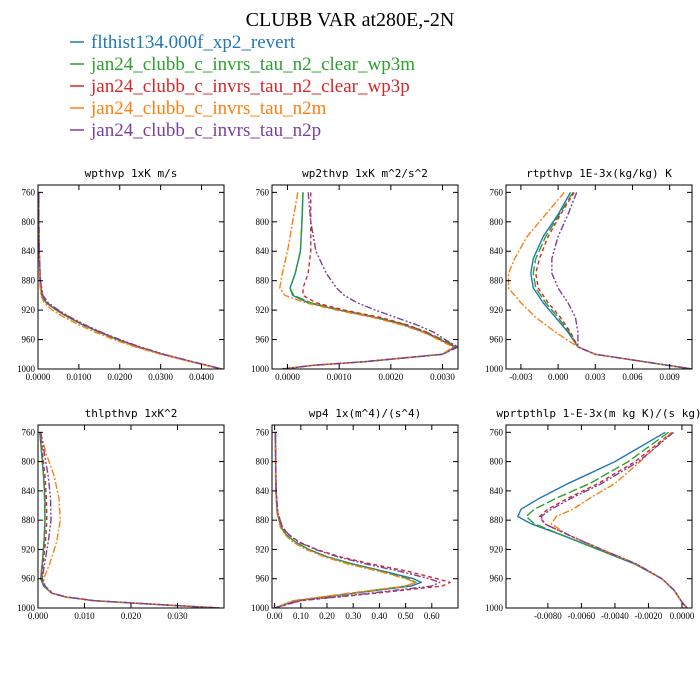 The image size is (700, 700). I want to click on panel-title: thlpthvp 1xK^2, so click(131, 413).